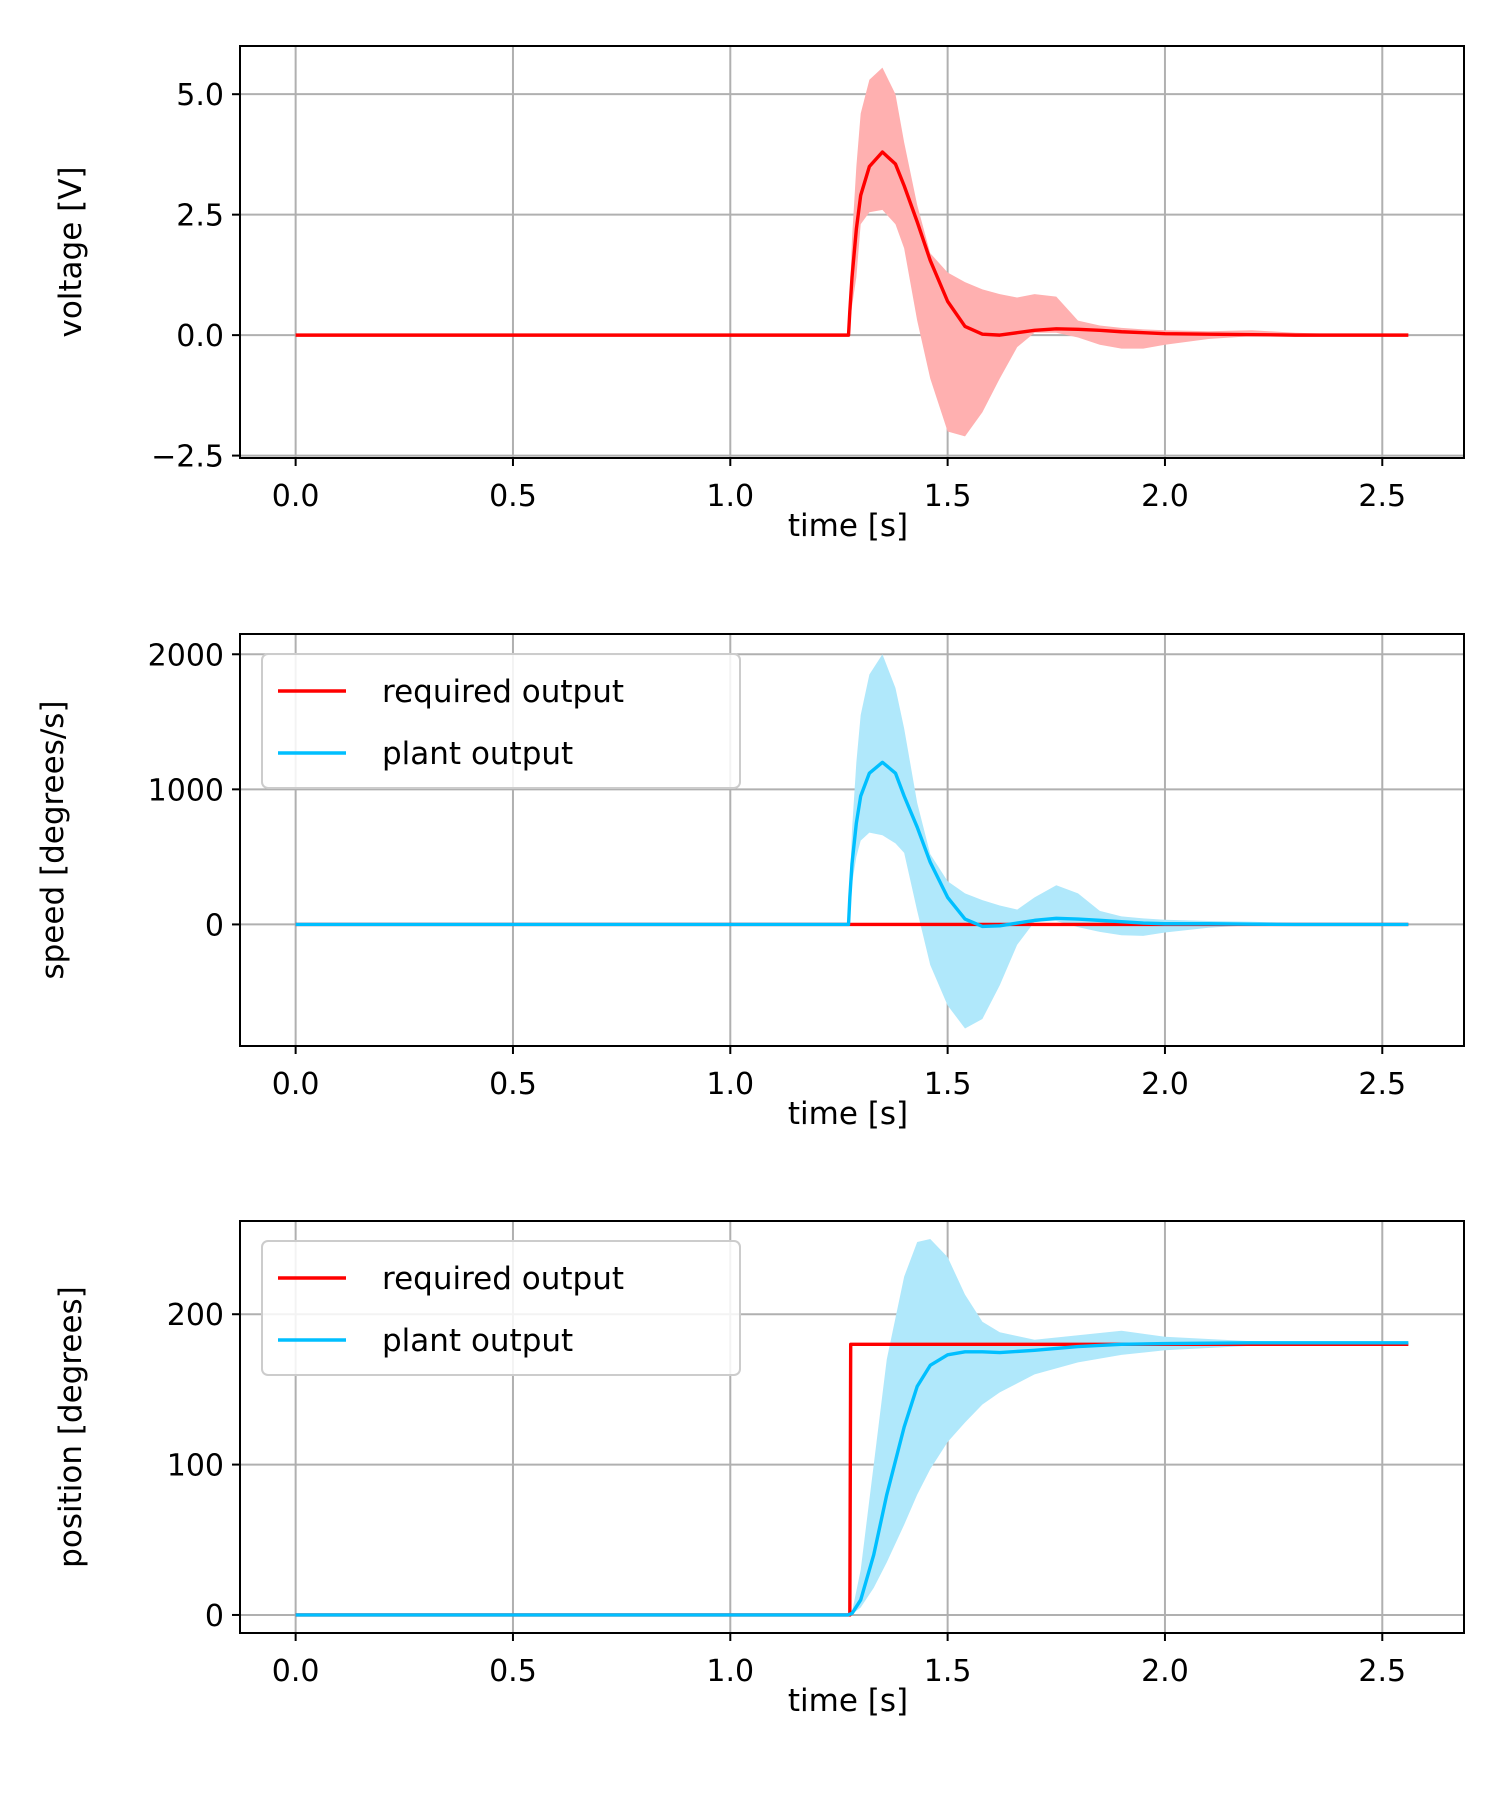 This screenshot has width=1500, height=1805. Describe the element at coordinates (200, 216) in the screenshot. I see `y-tick-label: 2.5` at that location.